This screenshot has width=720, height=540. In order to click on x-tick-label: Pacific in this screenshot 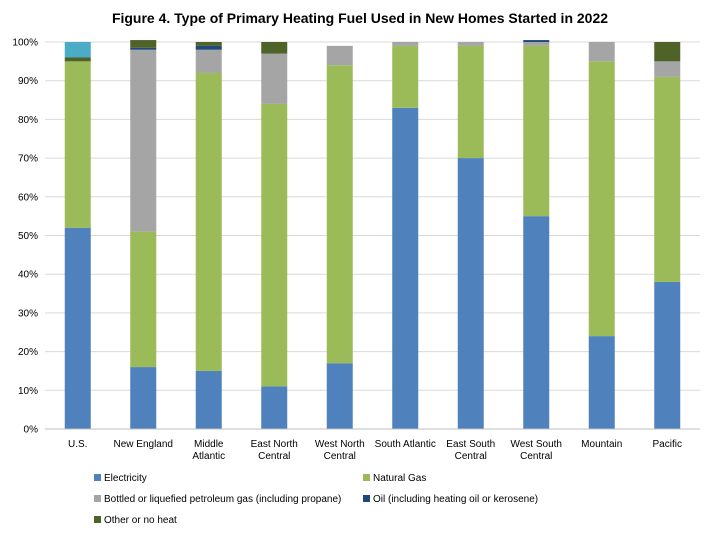, I will do `click(667, 444)`.